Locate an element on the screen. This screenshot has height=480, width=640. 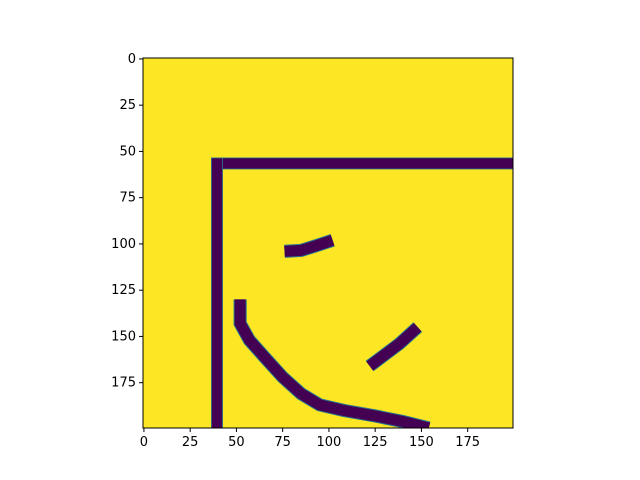
x-tick-label-150: 150 is located at coordinates (421, 442).